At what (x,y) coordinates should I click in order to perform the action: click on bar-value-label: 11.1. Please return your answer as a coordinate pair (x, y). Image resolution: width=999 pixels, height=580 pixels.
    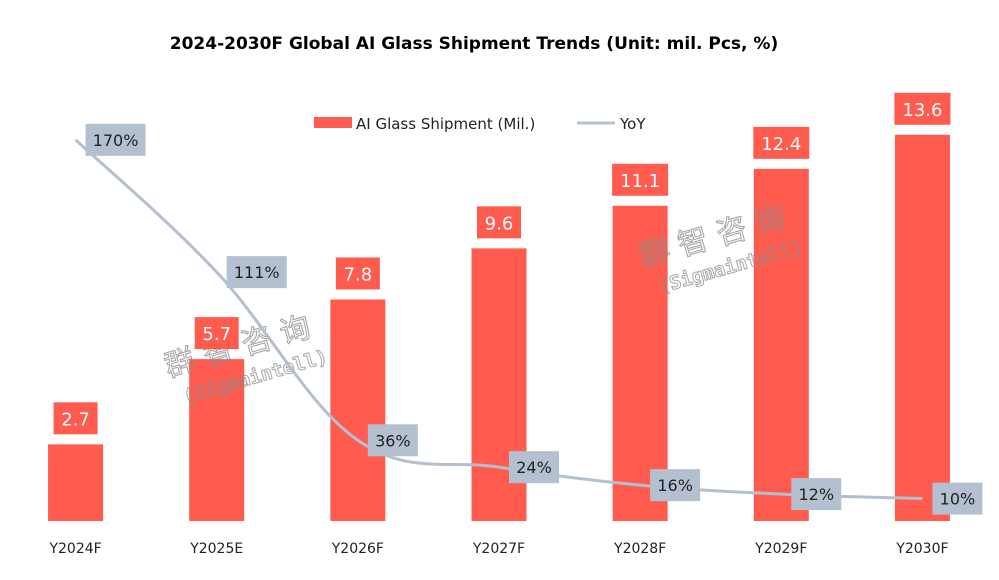
    Looking at the image, I should click on (640, 181).